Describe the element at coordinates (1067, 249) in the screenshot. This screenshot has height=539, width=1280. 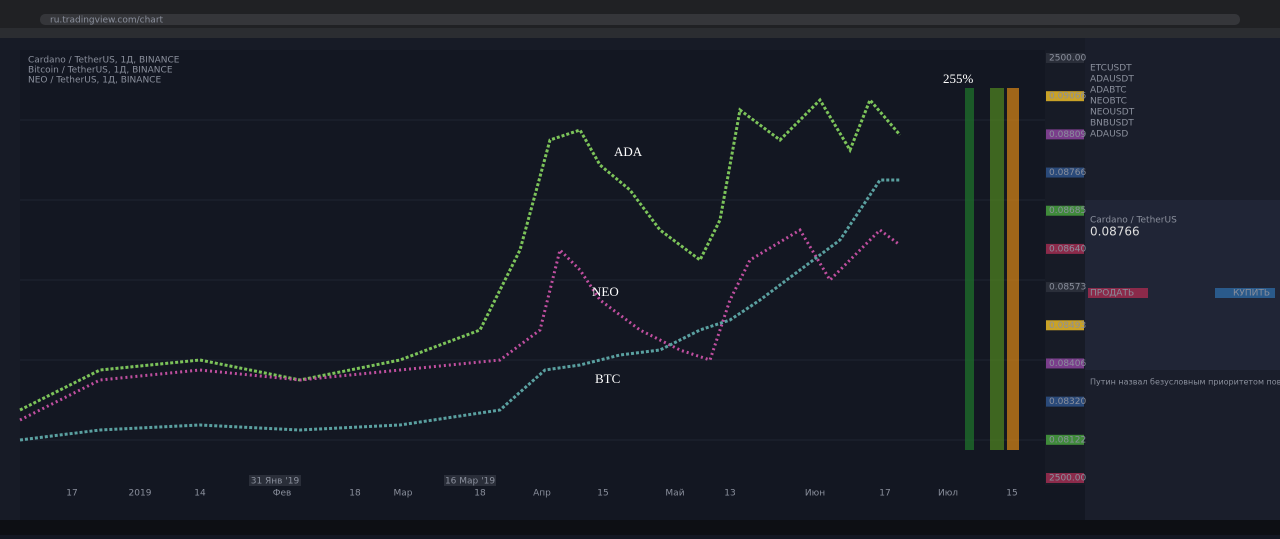
I see `price-label: 0.08640` at that location.